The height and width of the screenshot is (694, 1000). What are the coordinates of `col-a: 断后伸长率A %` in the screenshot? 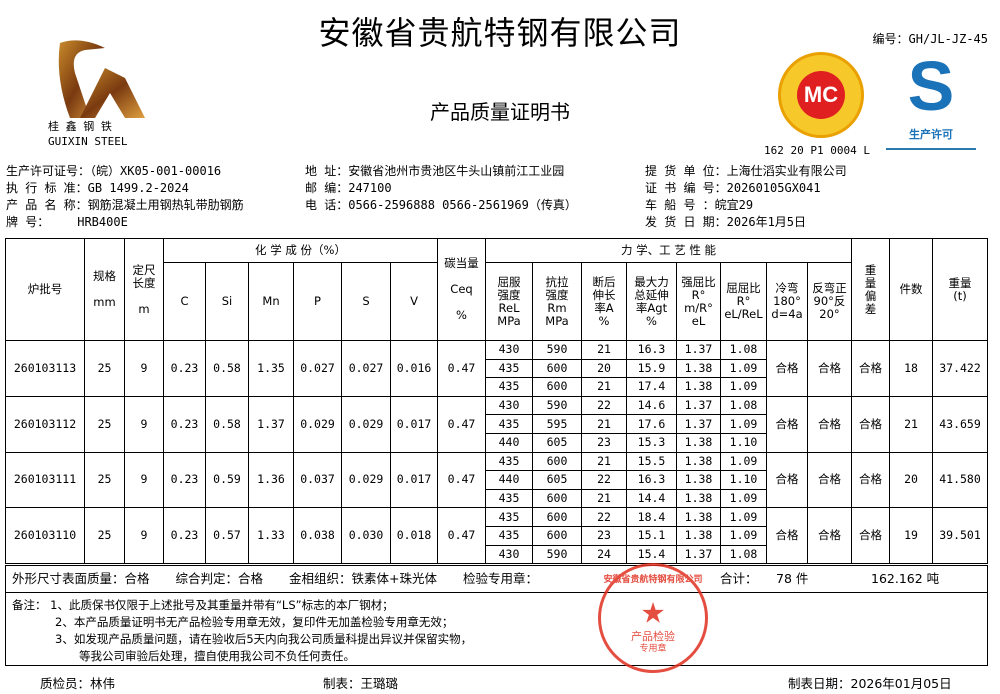 It's located at (604, 301).